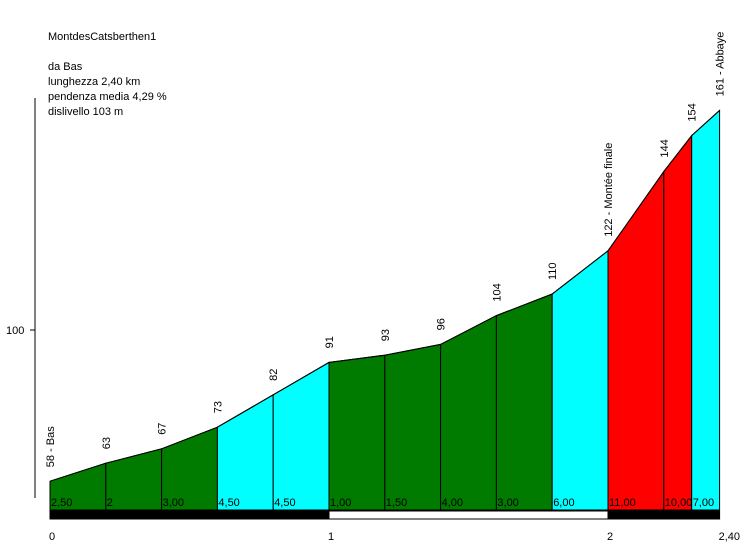 The image size is (750, 550). Describe the element at coordinates (86, 112) in the screenshot. I see `elevation-gain-text: dislivello 103 m` at that location.